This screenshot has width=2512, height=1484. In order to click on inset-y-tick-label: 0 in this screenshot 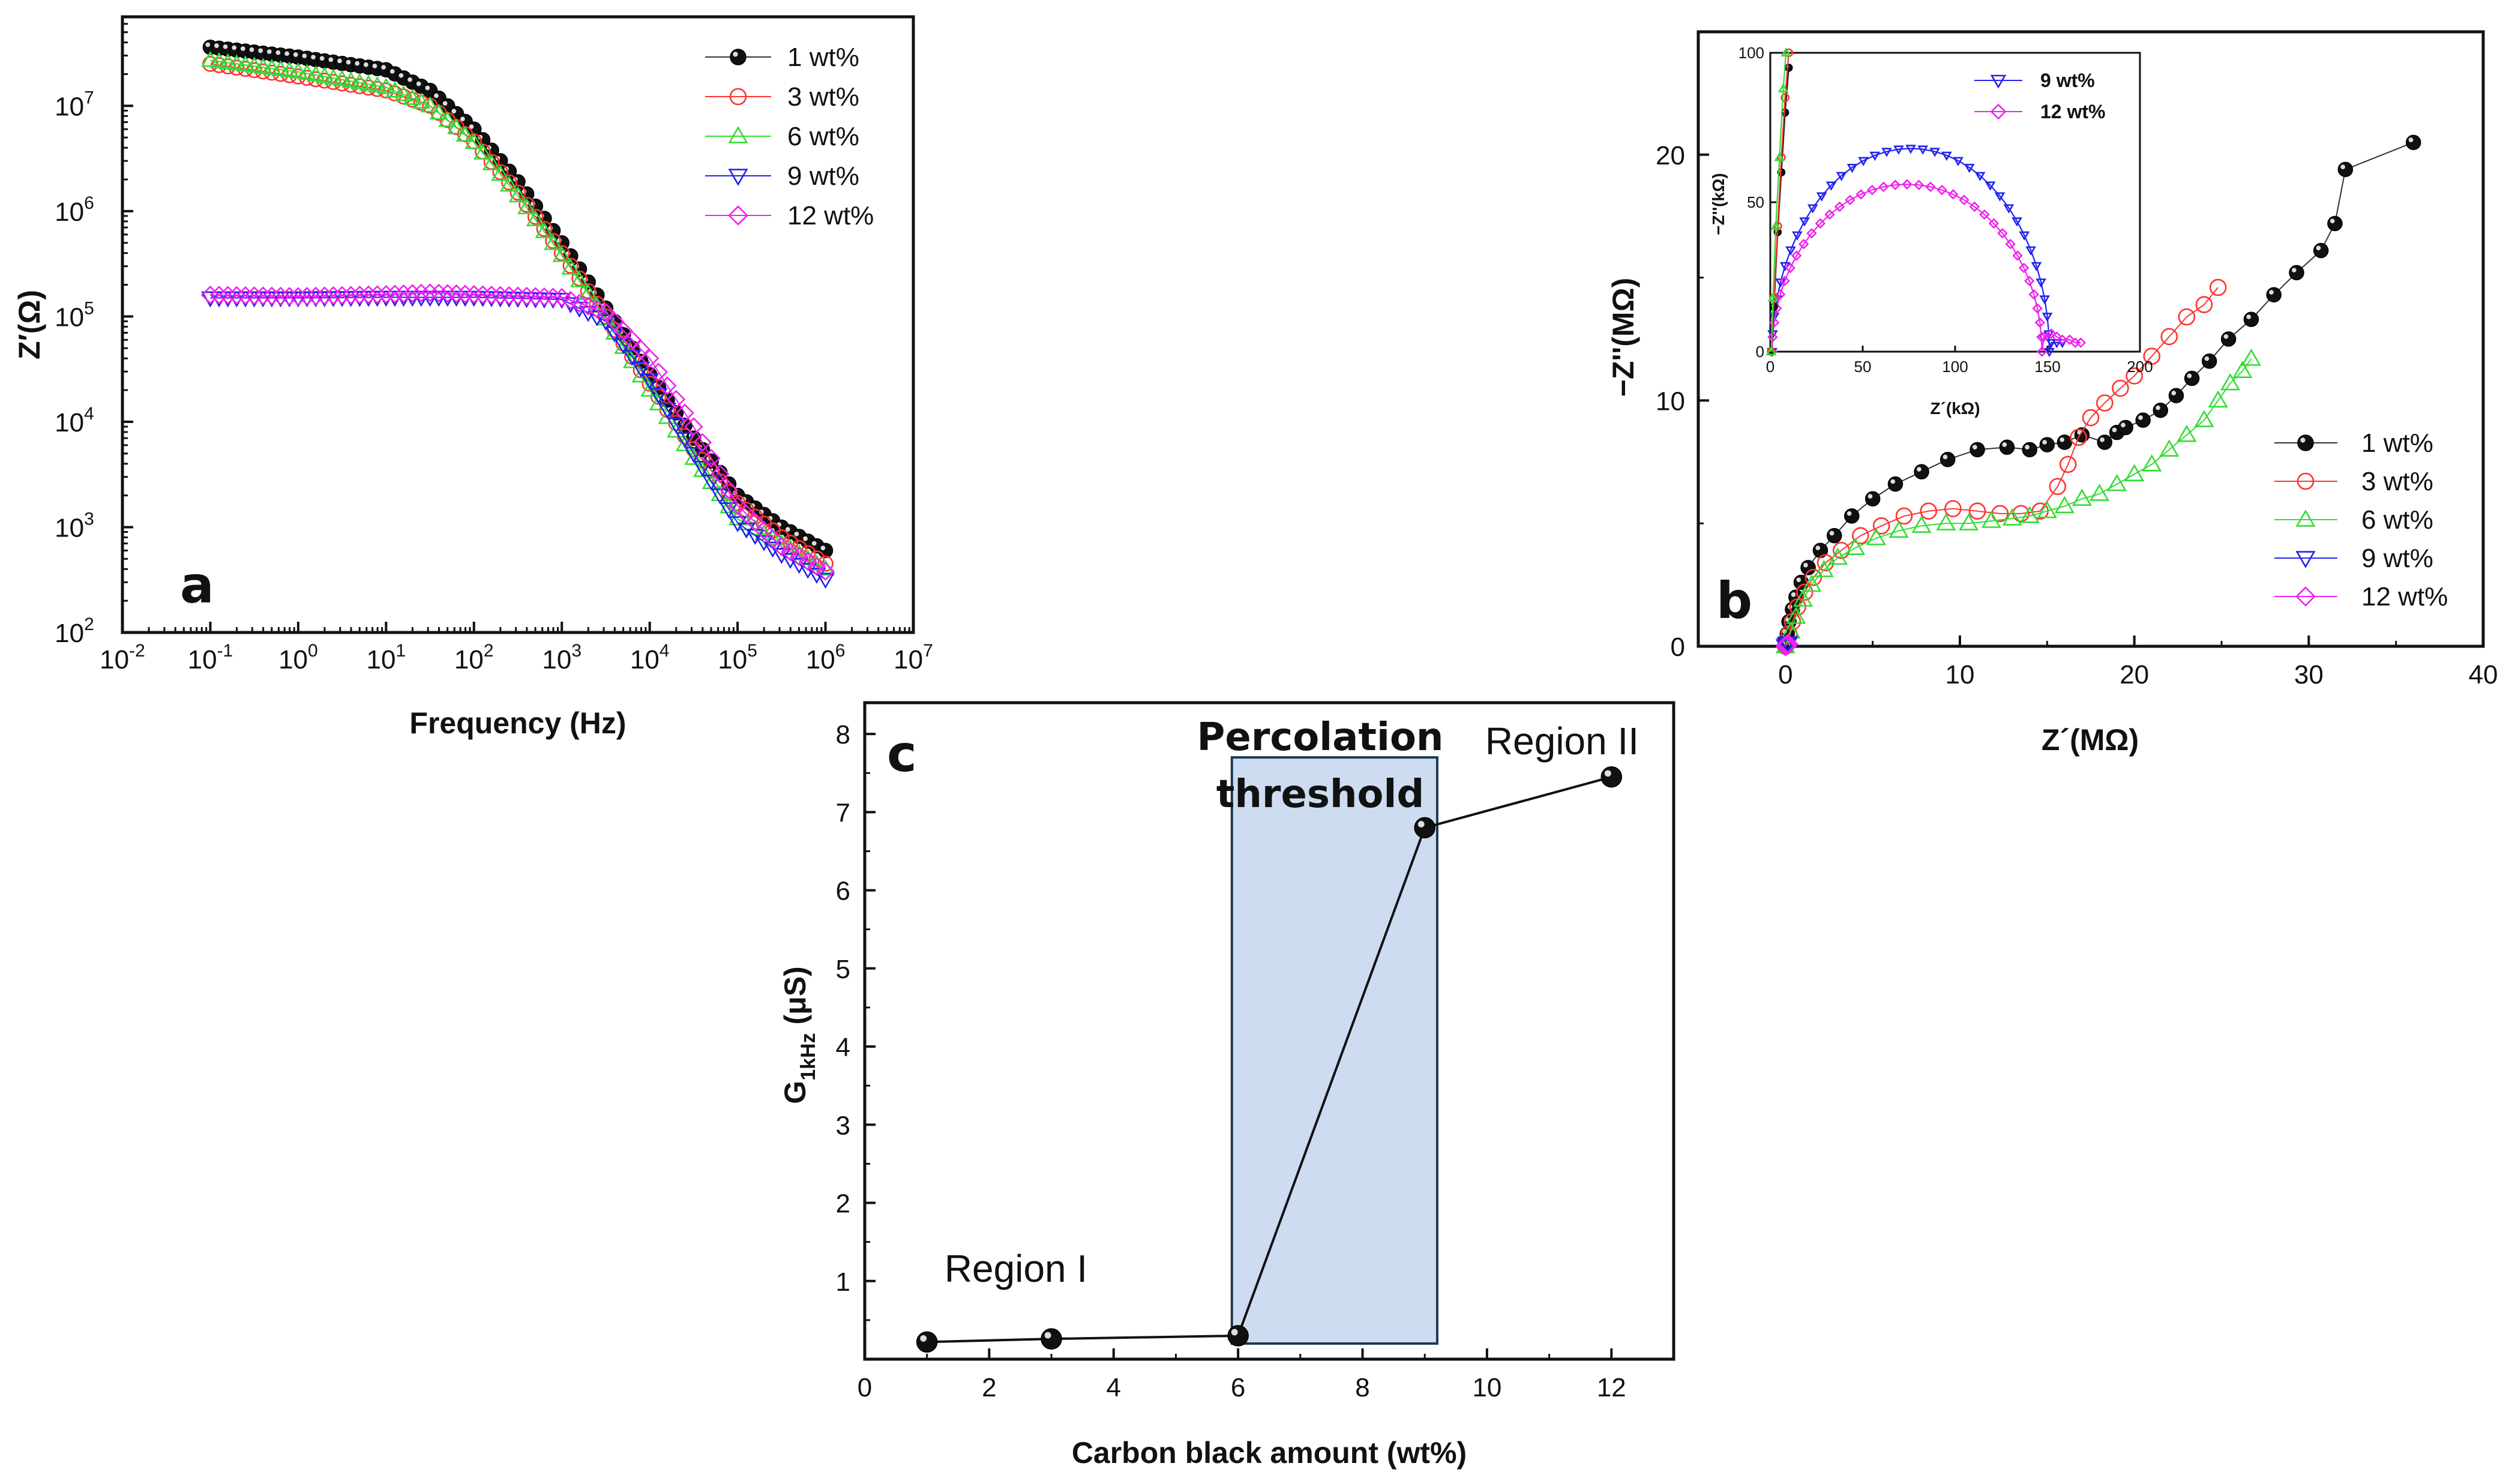, I will do `click(1760, 352)`.